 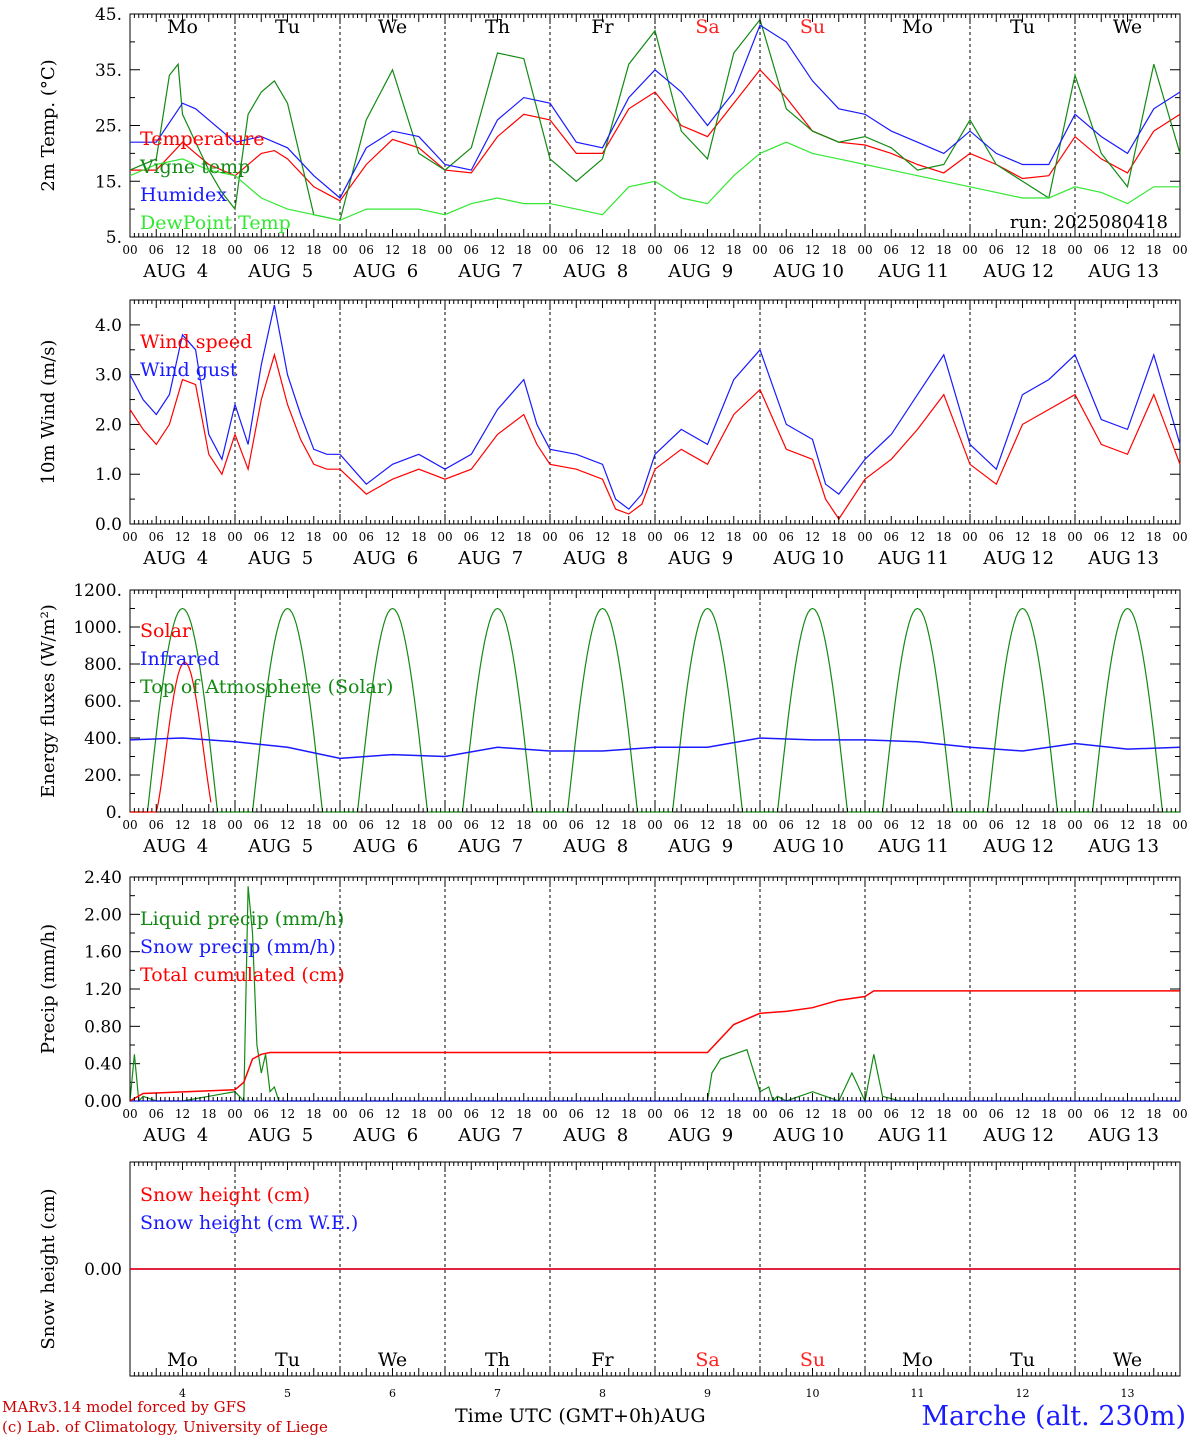 What do you see at coordinates (103, 776) in the screenshot?
I see `y-tick-label: 200.` at bounding box center [103, 776].